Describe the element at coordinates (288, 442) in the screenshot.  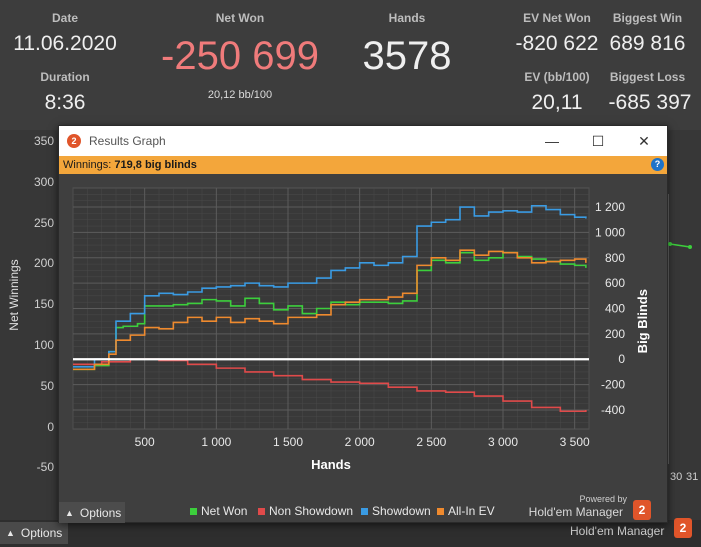
I see `x-tick-label: 1 500` at that location.